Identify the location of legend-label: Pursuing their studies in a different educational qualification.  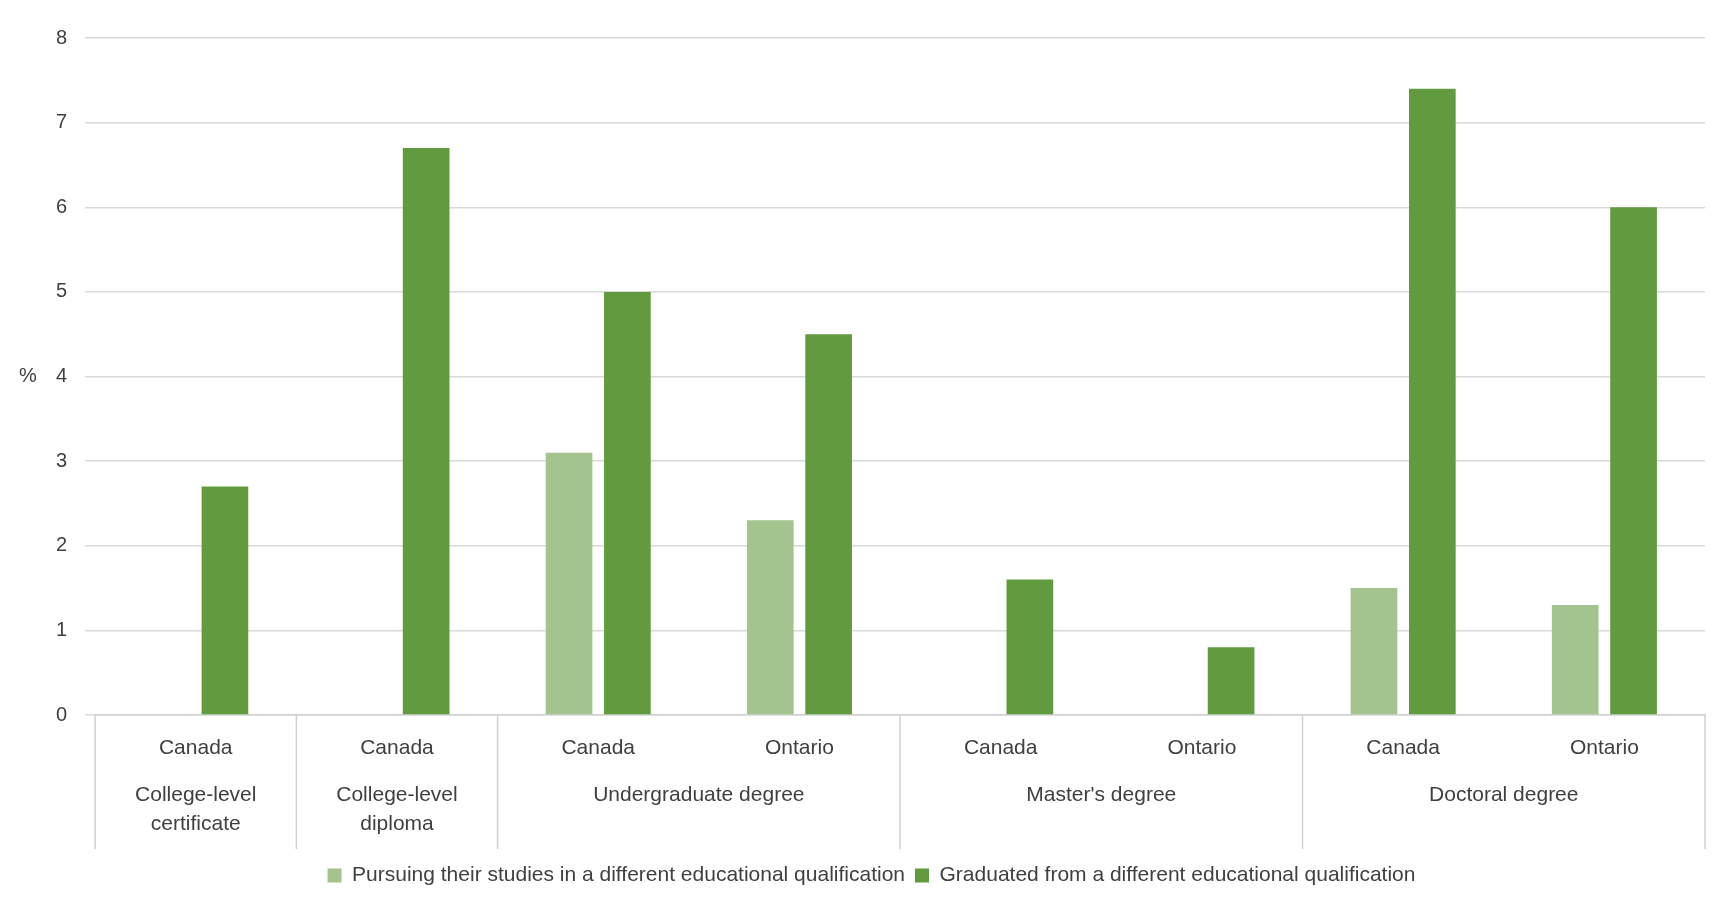
(629, 874).